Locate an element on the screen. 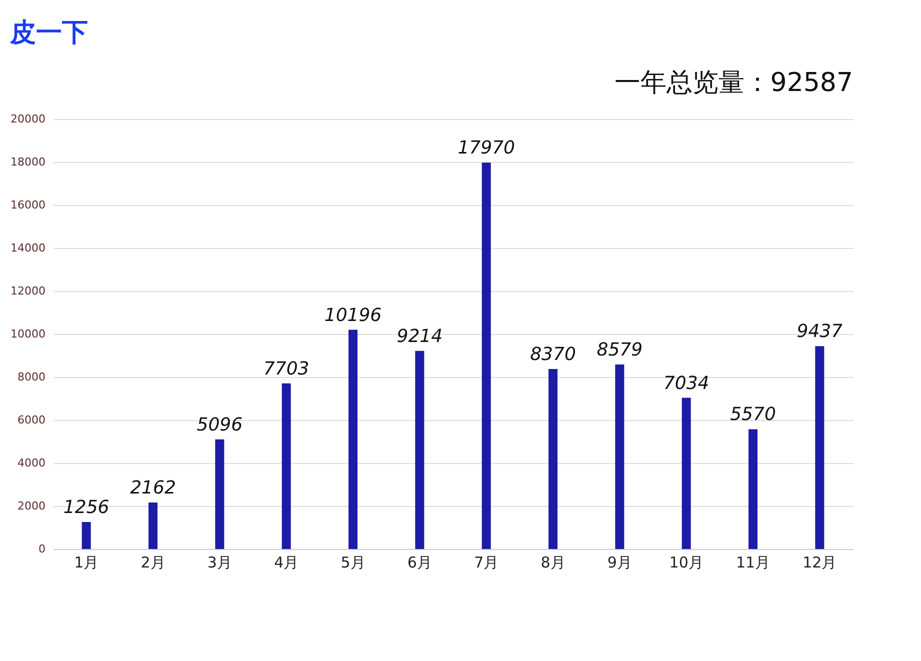 The height and width of the screenshot is (661, 921). data-label: 9437 is located at coordinates (820, 331).